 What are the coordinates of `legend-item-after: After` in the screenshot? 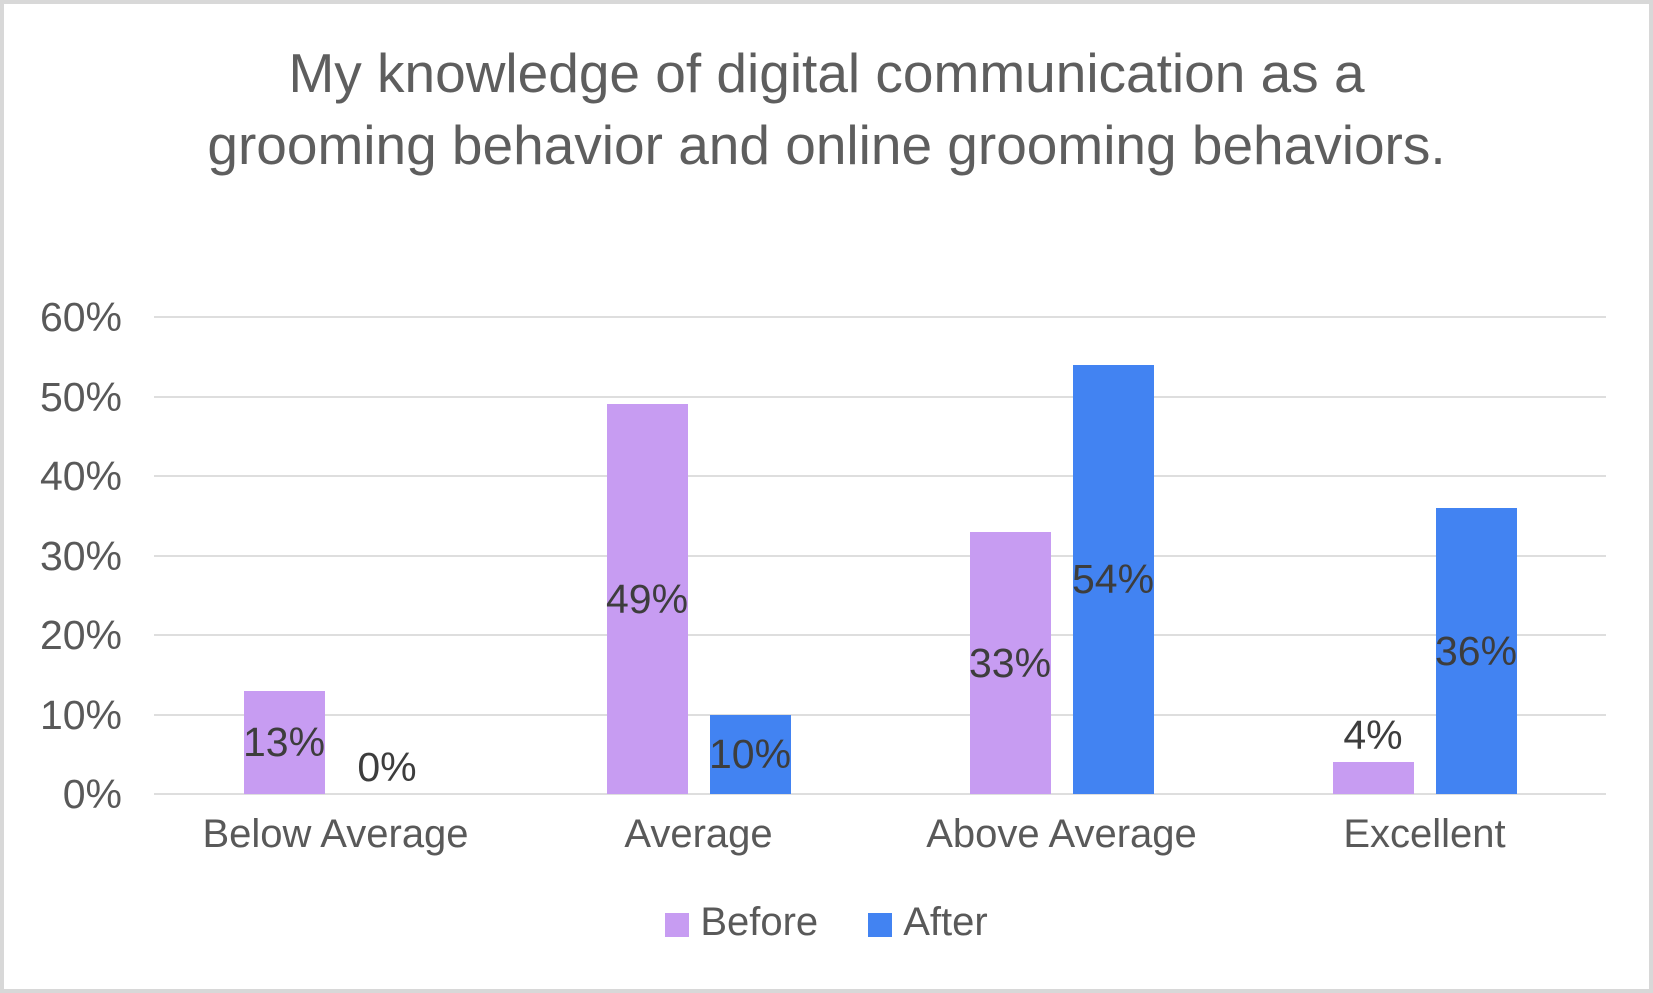 It's located at (928, 922).